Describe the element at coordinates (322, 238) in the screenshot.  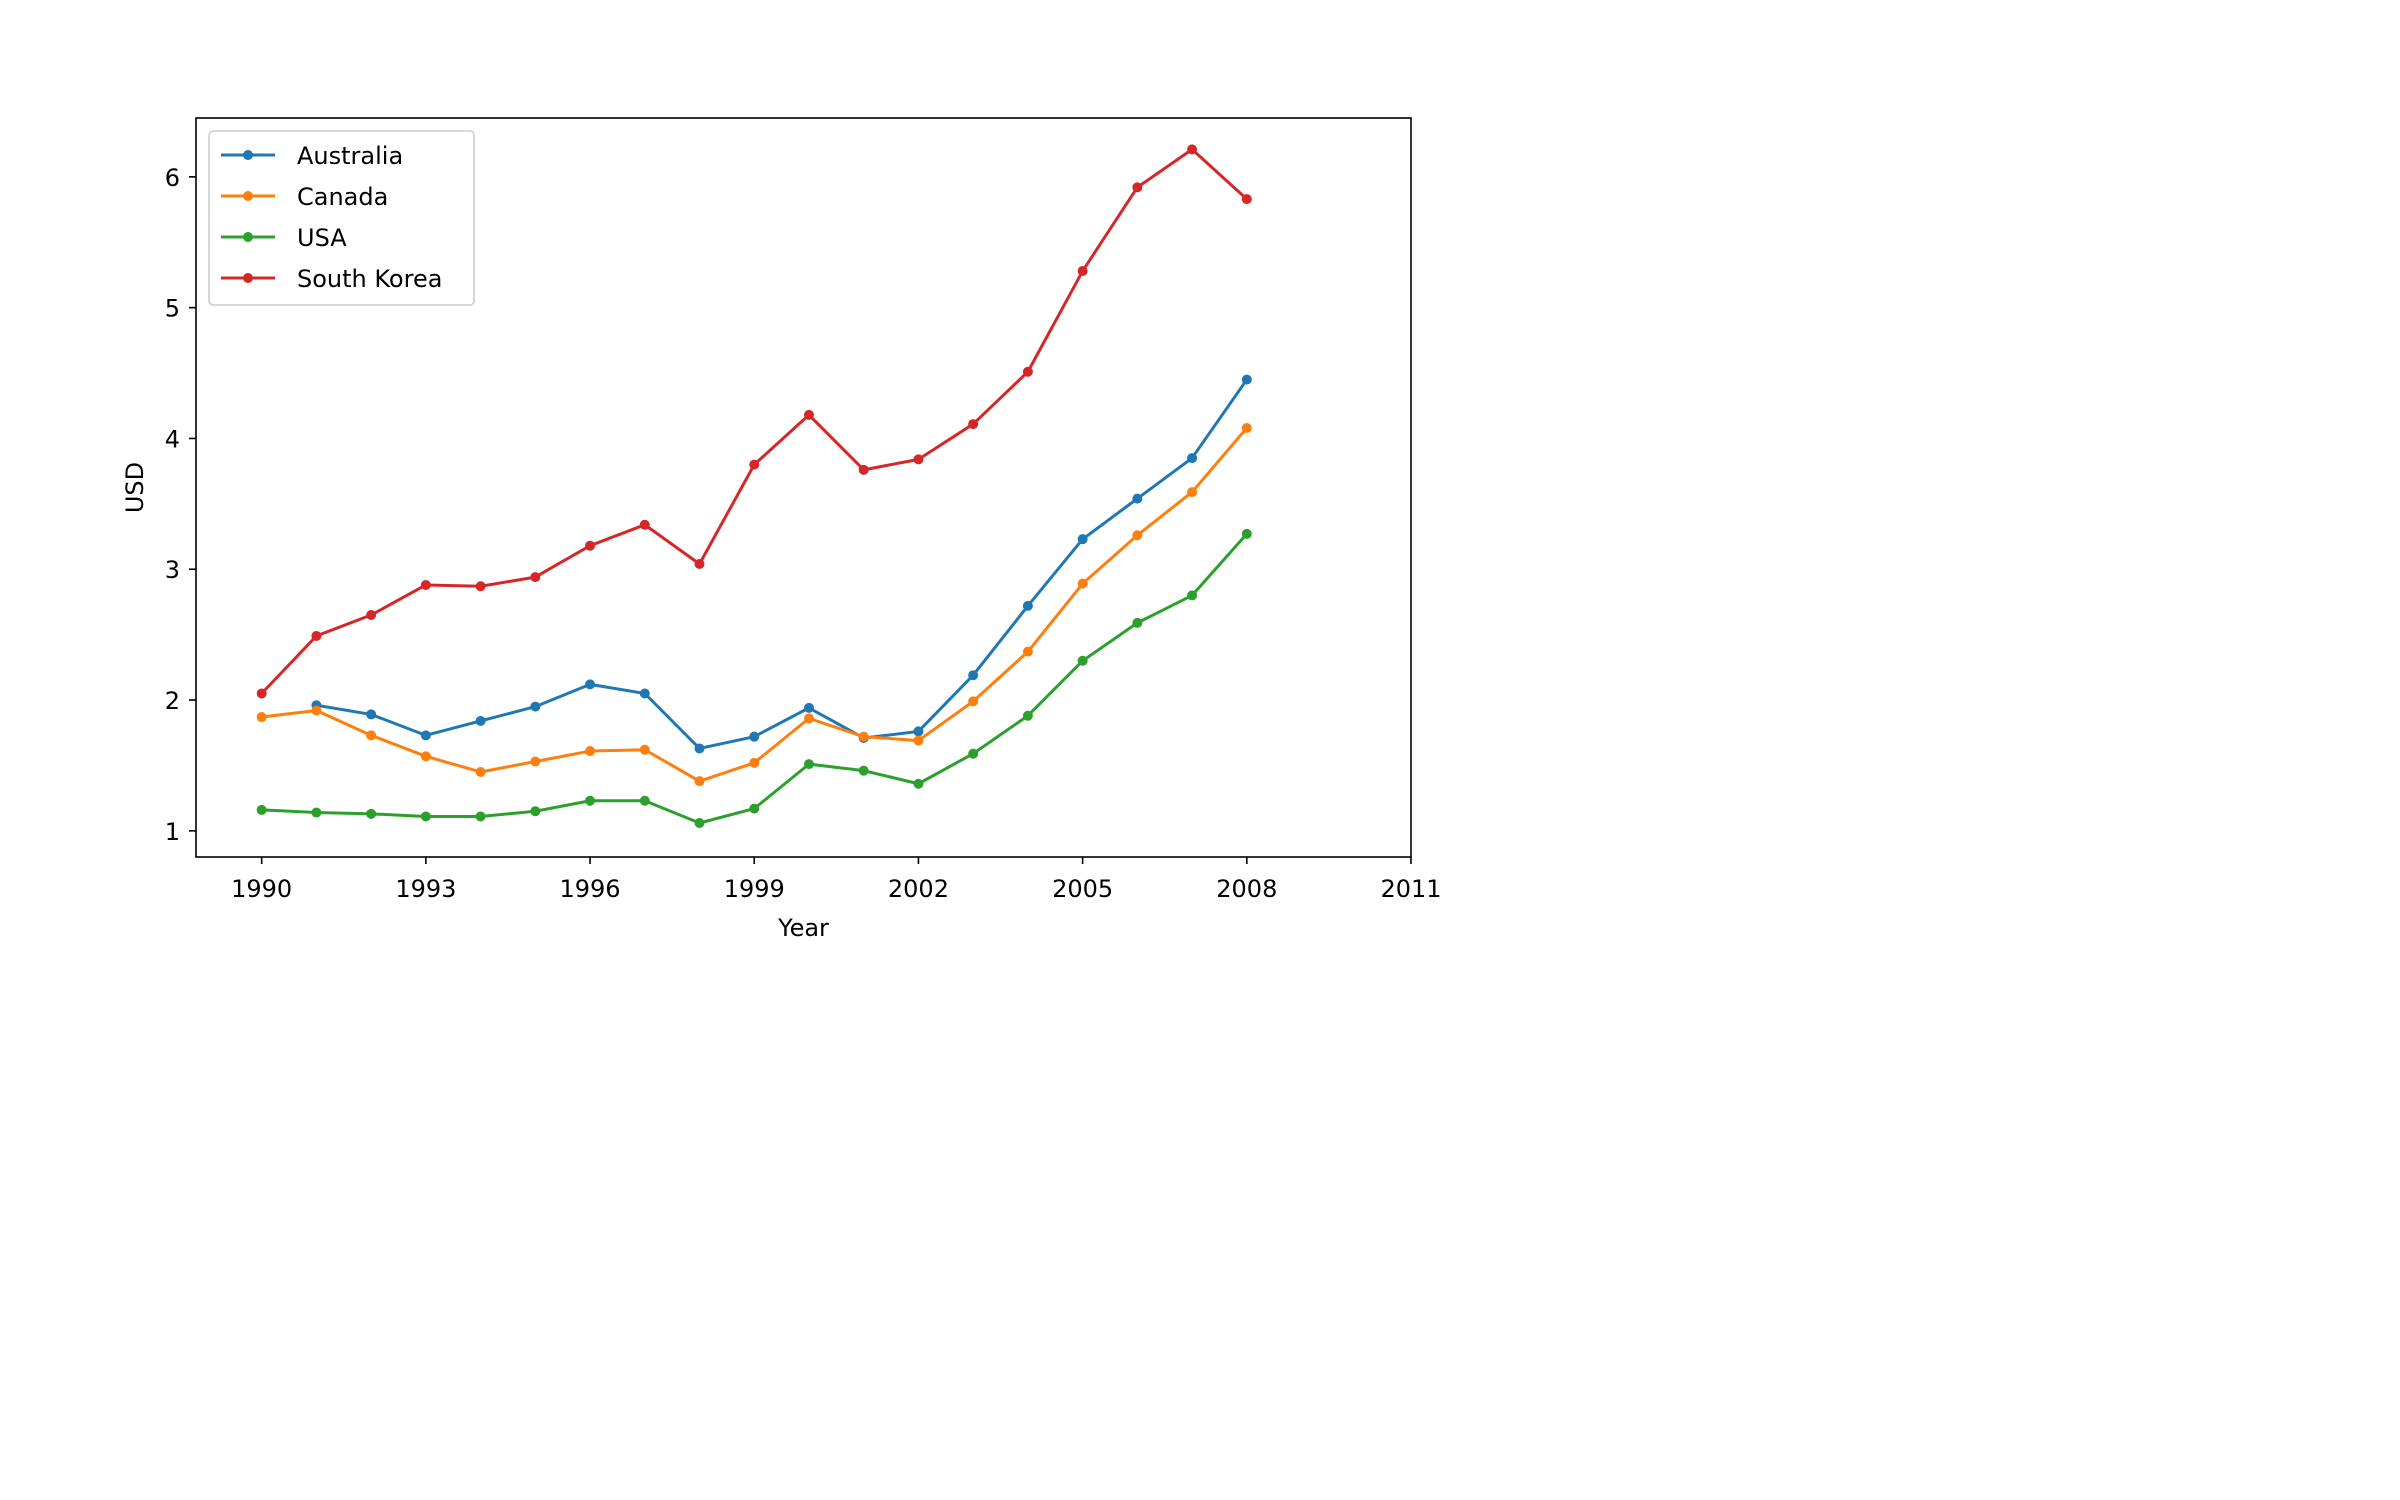
I see `legend-label: USA` at that location.